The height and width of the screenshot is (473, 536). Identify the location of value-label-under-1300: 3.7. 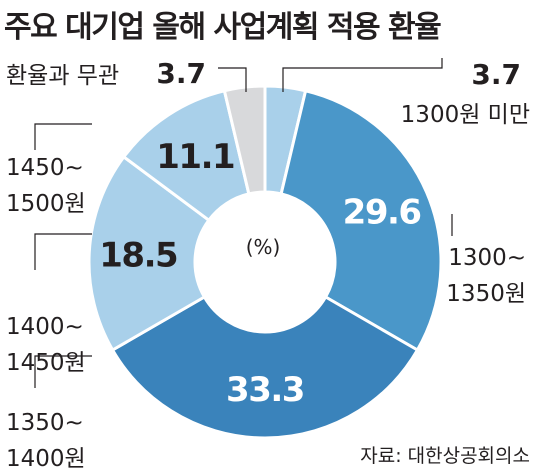
(496, 74).